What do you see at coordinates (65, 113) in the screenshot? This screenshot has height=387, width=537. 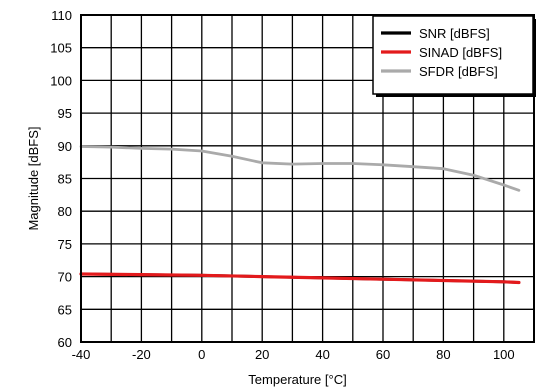 I see `y-tick-label: 95` at bounding box center [65, 113].